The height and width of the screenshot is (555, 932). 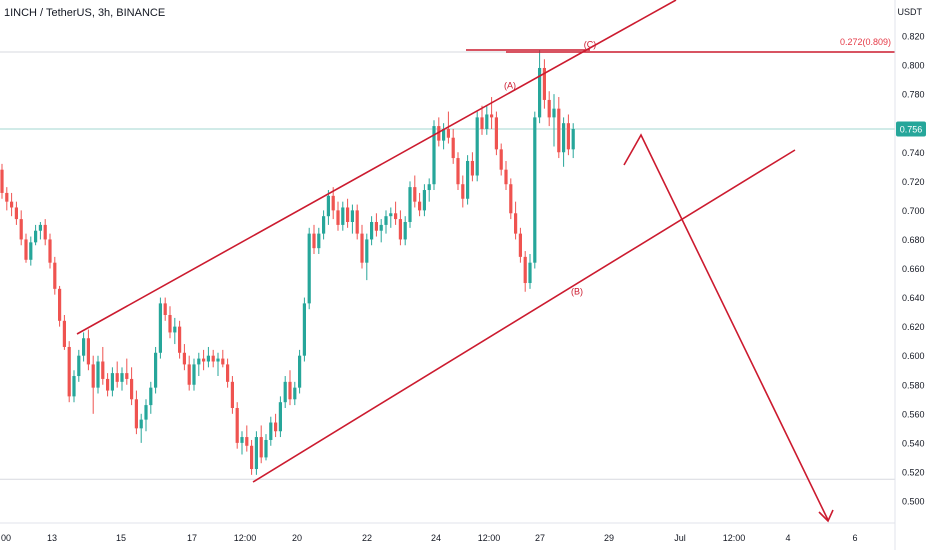 What do you see at coordinates (577, 292) in the screenshot?
I see `wave-label: (B)` at bounding box center [577, 292].